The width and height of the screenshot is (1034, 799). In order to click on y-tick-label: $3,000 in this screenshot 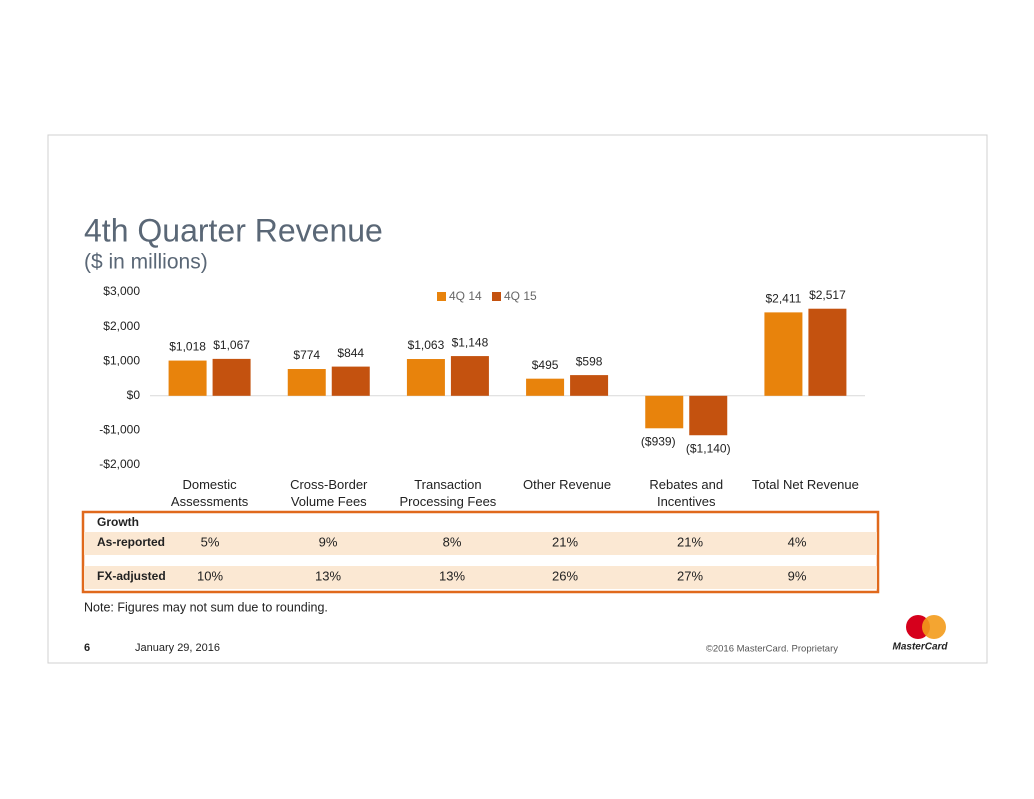, I will do `click(121, 291)`.